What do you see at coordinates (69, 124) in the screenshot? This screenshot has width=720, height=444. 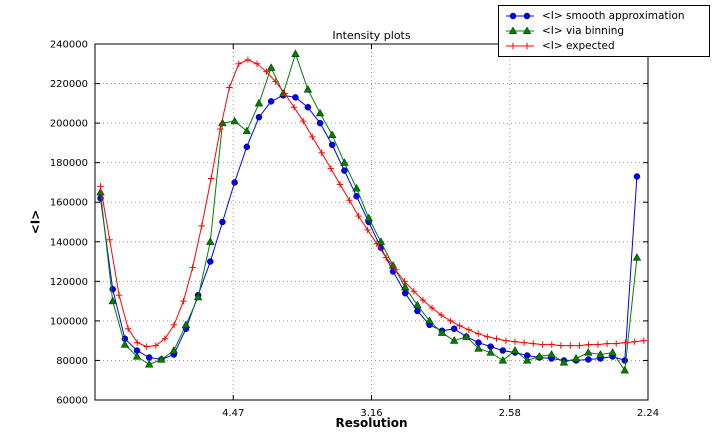 I see `svg-text: 200000` at bounding box center [69, 124].